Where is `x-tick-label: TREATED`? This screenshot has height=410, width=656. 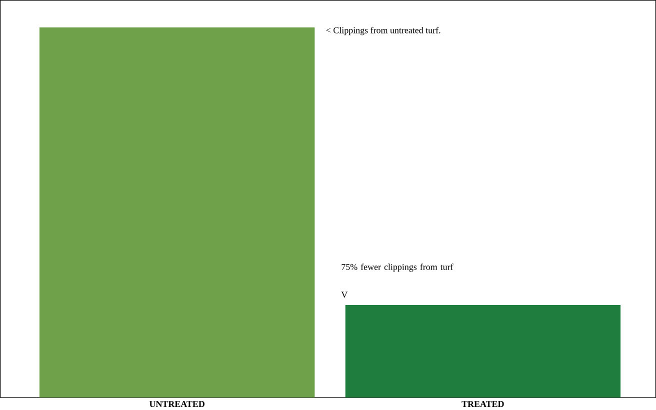 x-tick-label: TREATED is located at coordinates (483, 403).